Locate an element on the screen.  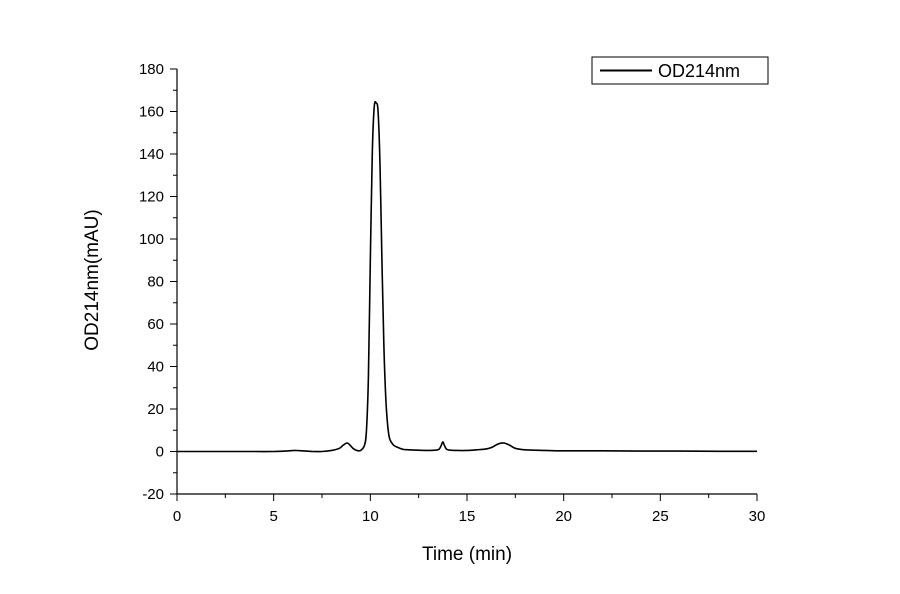
y-tick-label: 100 is located at coordinates (151, 239).